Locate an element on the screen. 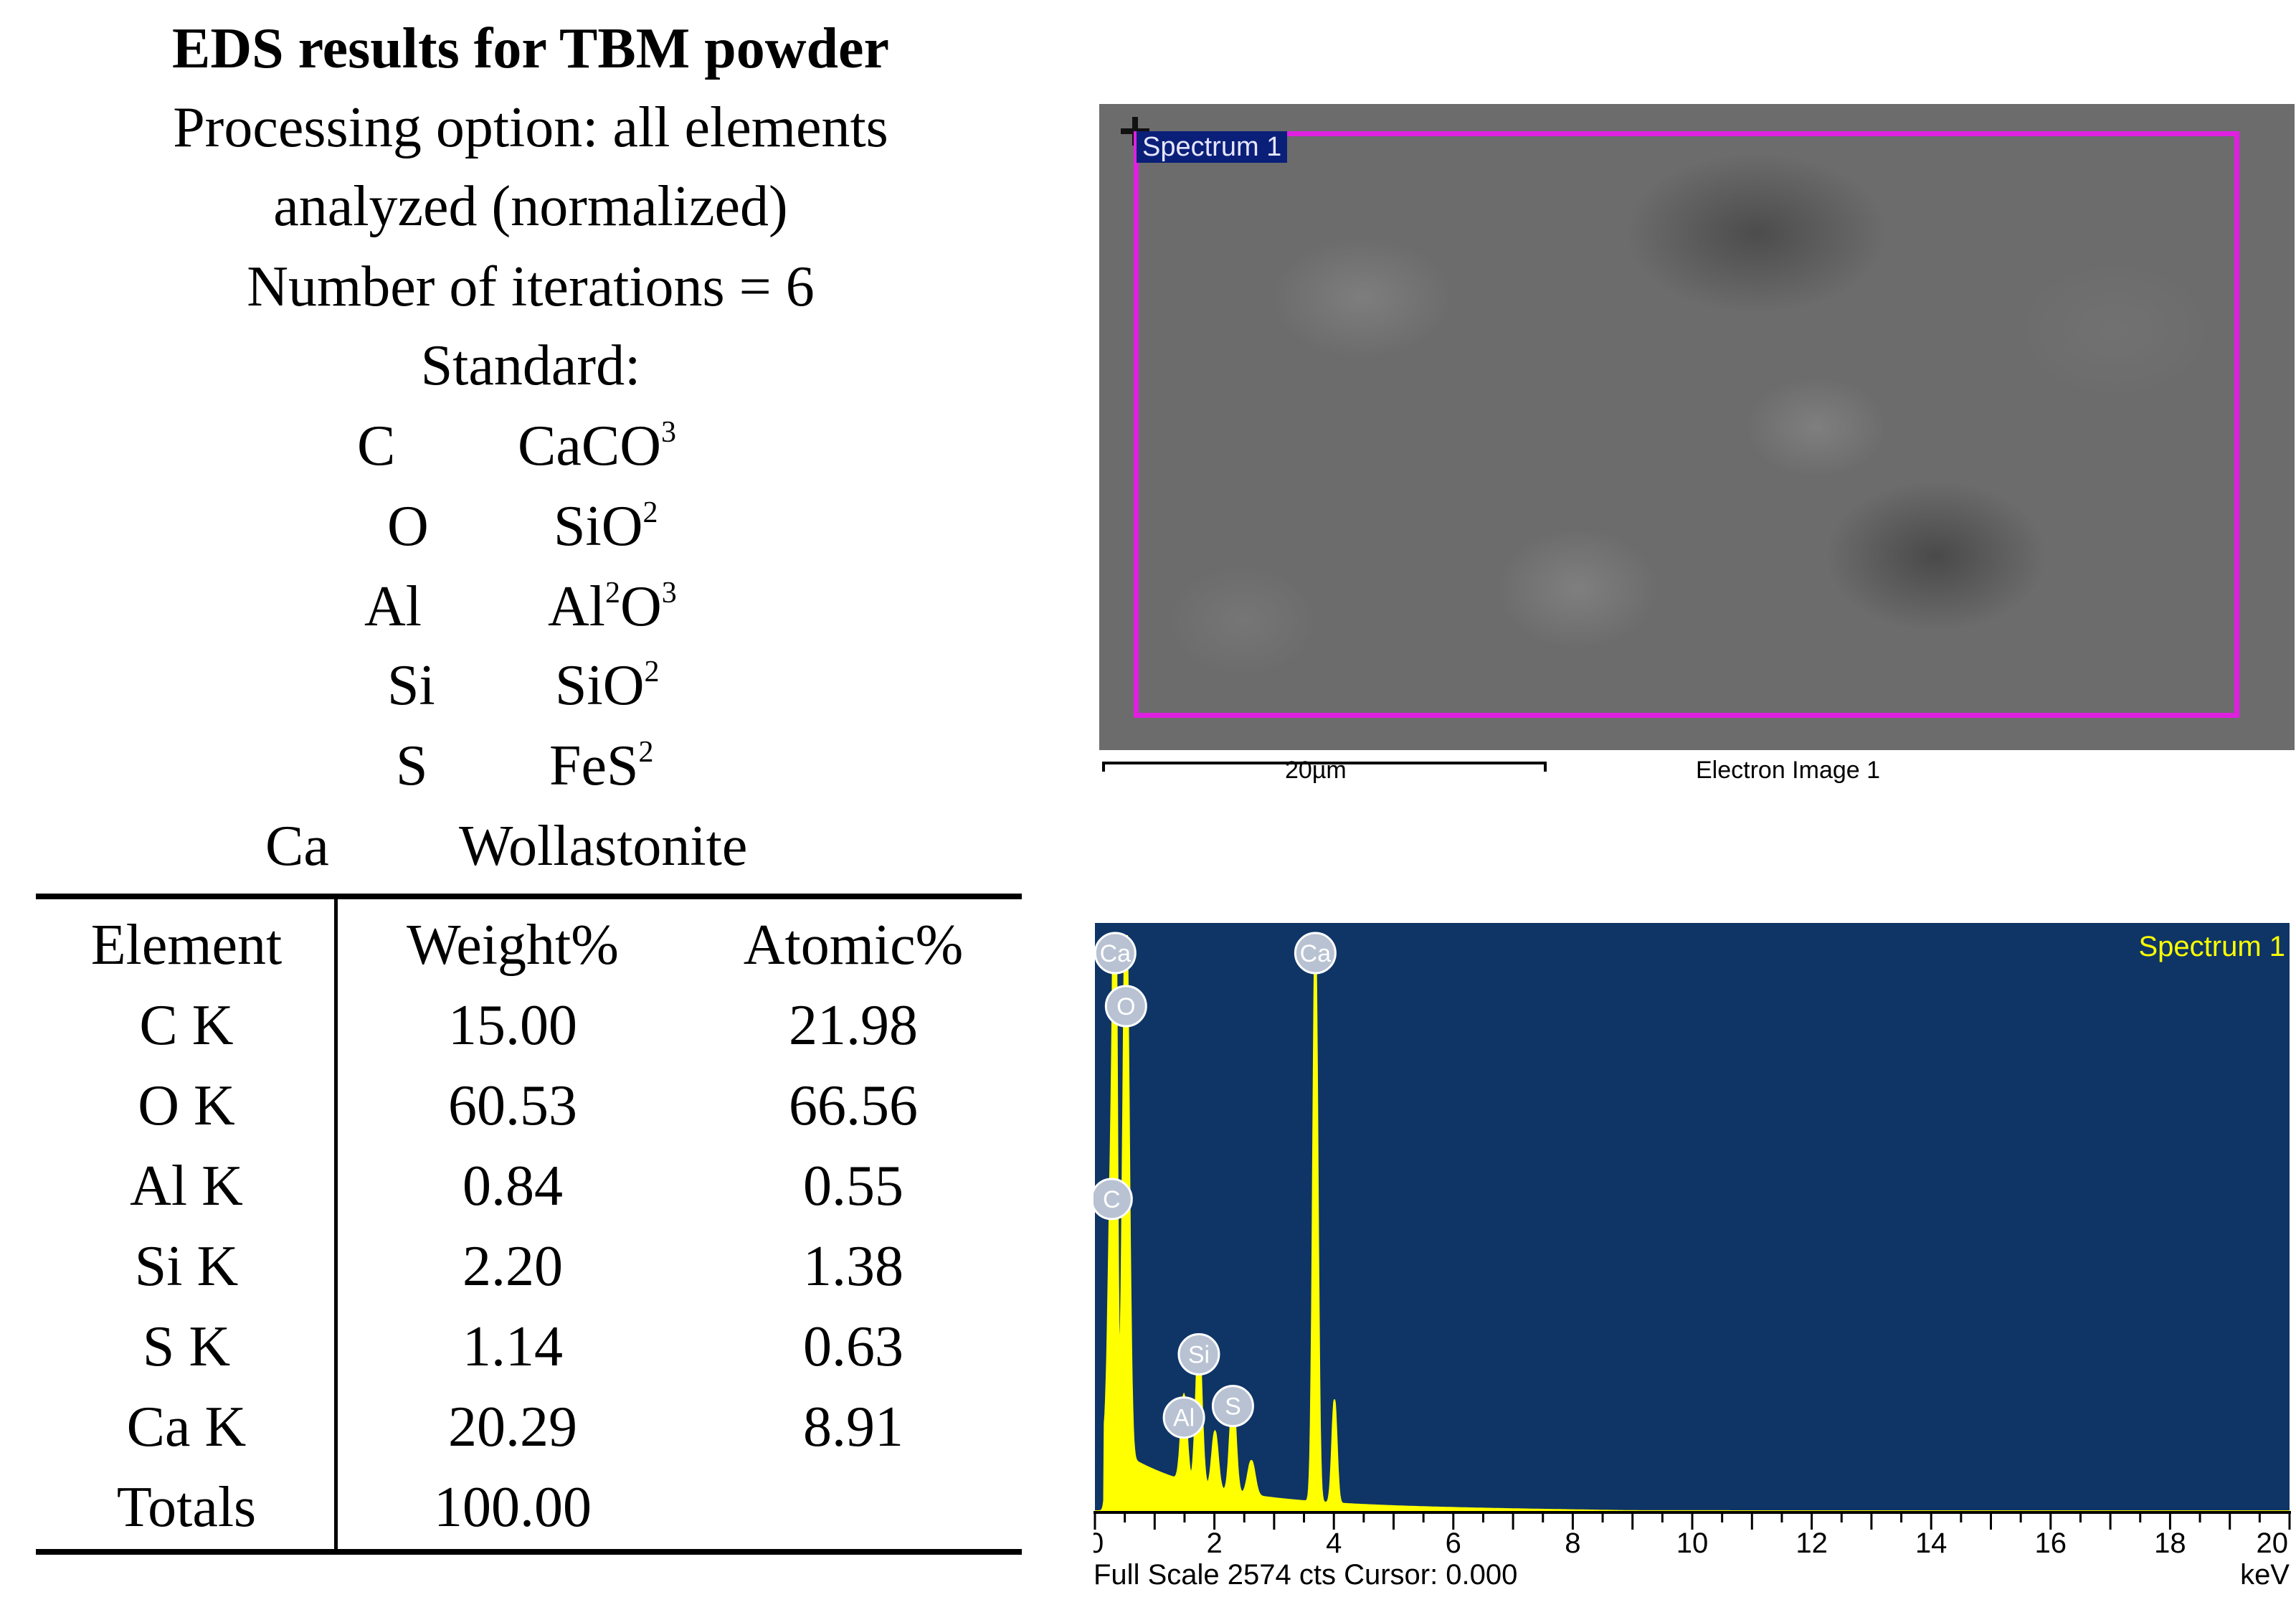  x-tick-label: 14 is located at coordinates (1932, 1543).